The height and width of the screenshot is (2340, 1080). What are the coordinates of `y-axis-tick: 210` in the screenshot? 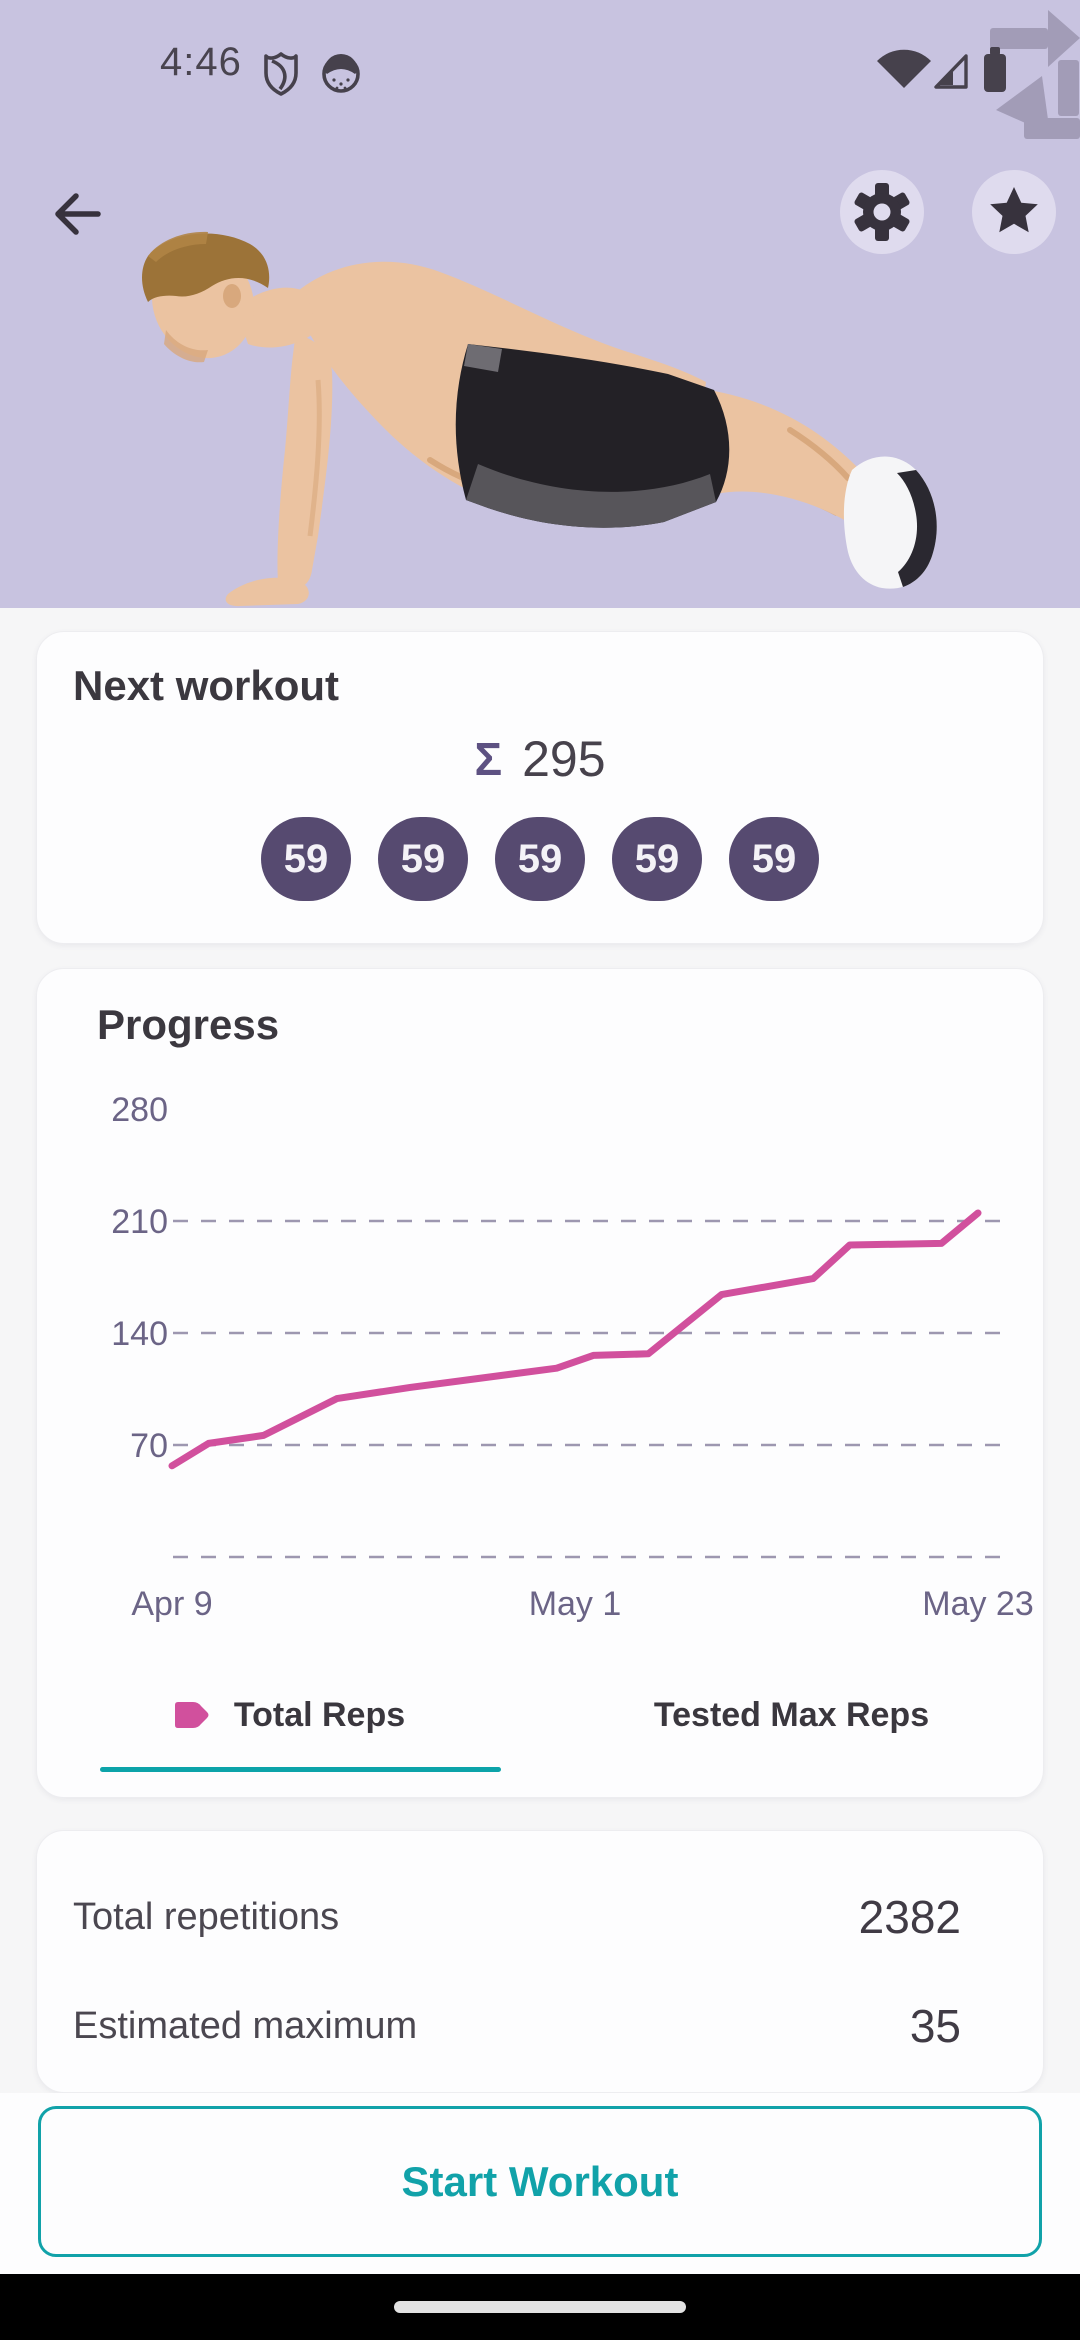 It's located at (139, 1222).